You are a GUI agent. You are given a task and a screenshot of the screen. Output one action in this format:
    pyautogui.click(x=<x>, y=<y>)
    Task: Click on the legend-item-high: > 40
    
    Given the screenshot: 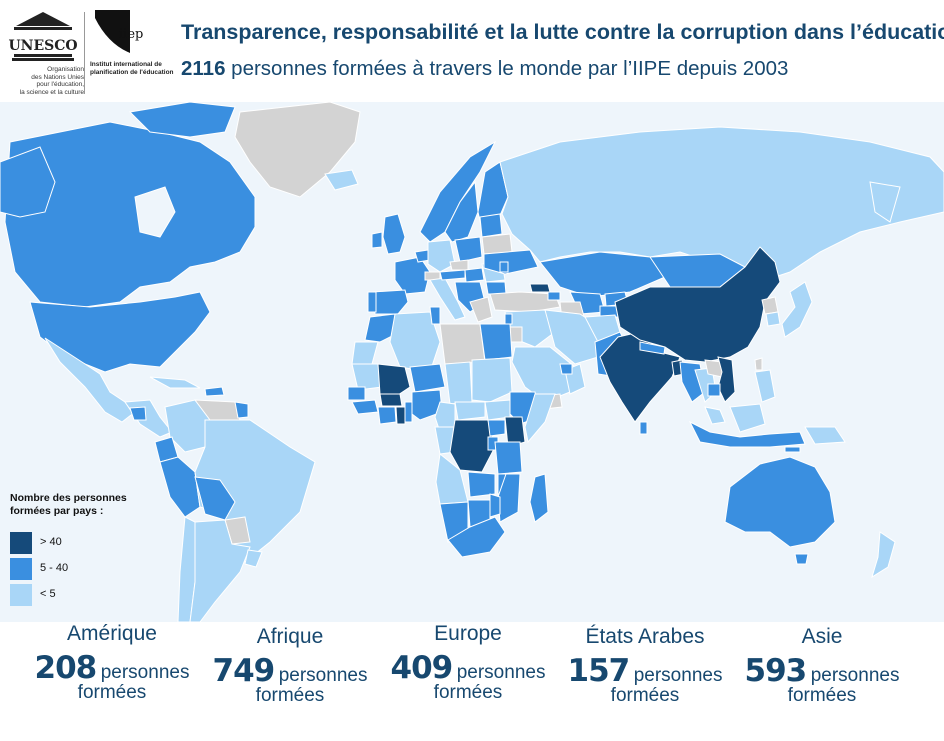 What is the action you would take?
    pyautogui.click(x=70, y=543)
    